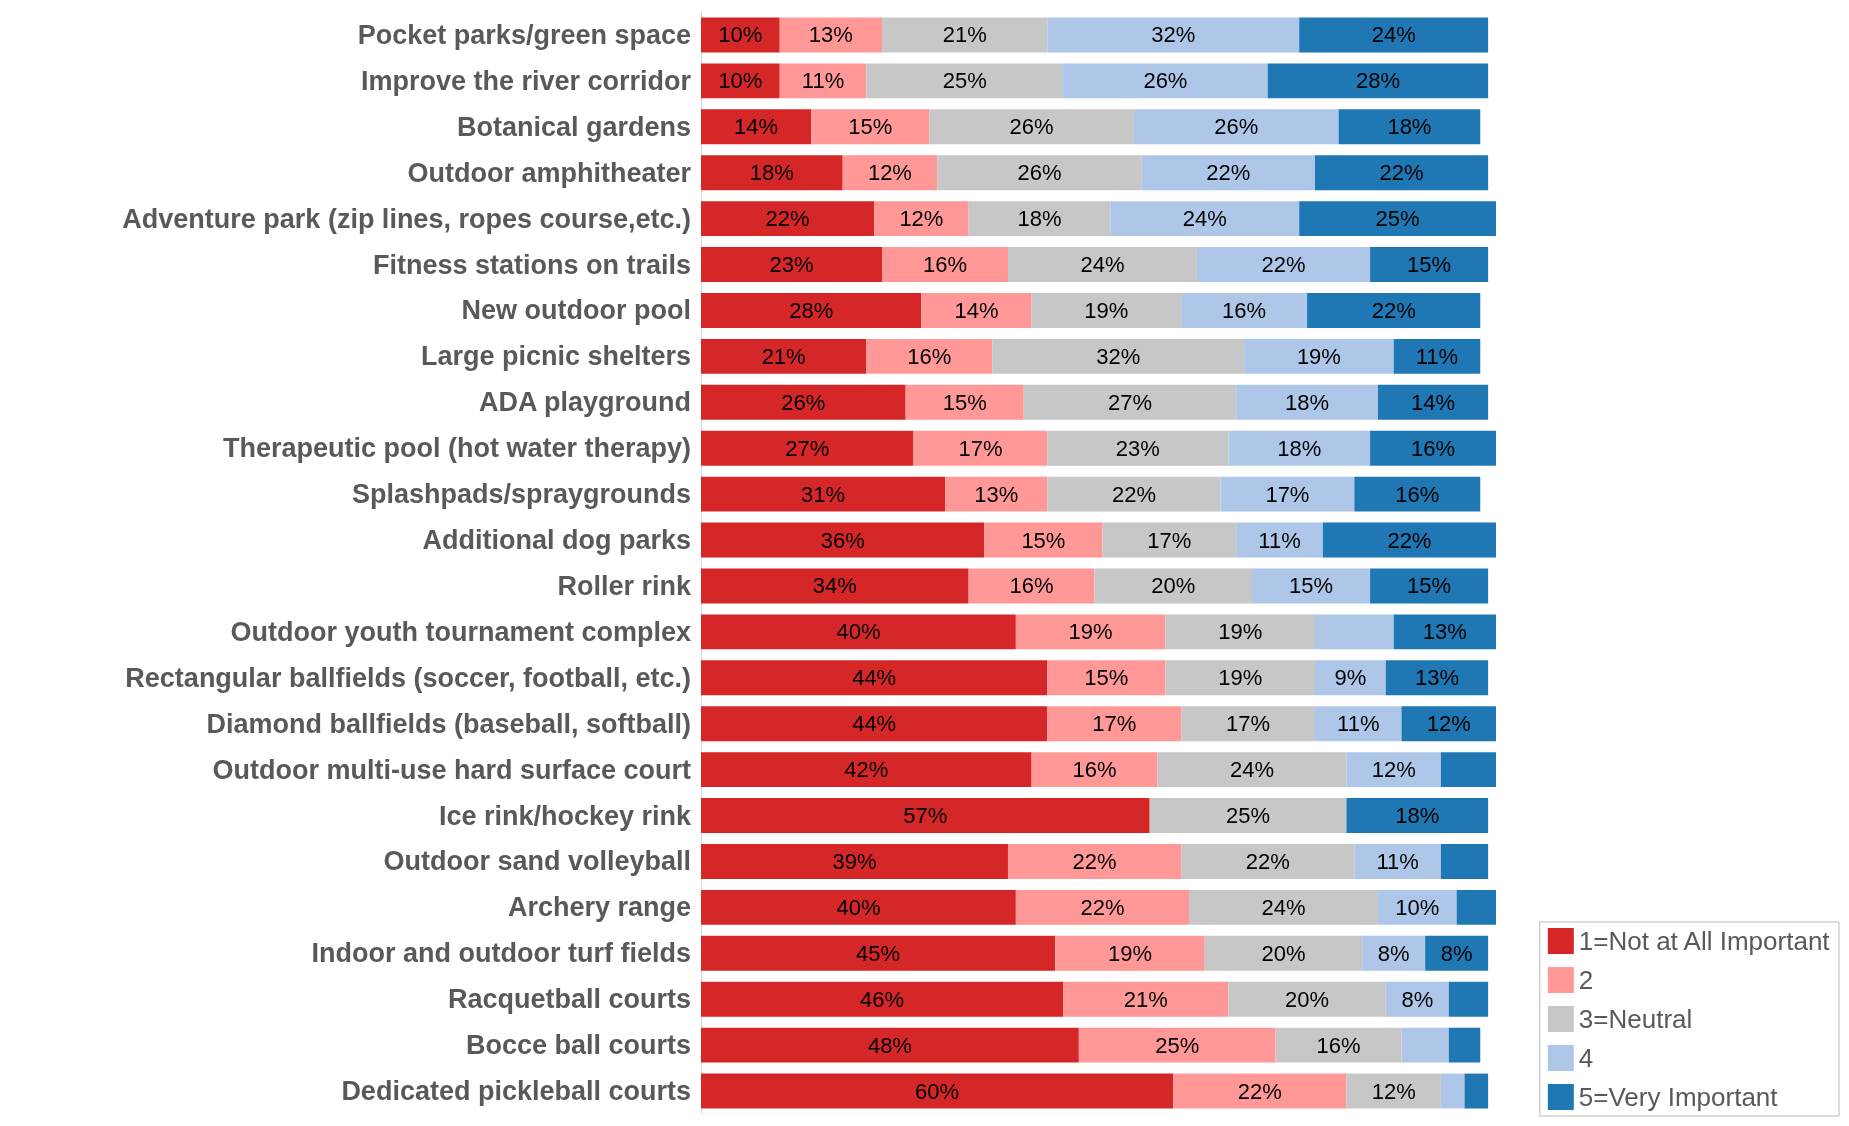 Image resolution: width=1849 pixels, height=1126 pixels. I want to click on y-tick-label: Outdoor multi-use hard surface court, so click(451, 769).